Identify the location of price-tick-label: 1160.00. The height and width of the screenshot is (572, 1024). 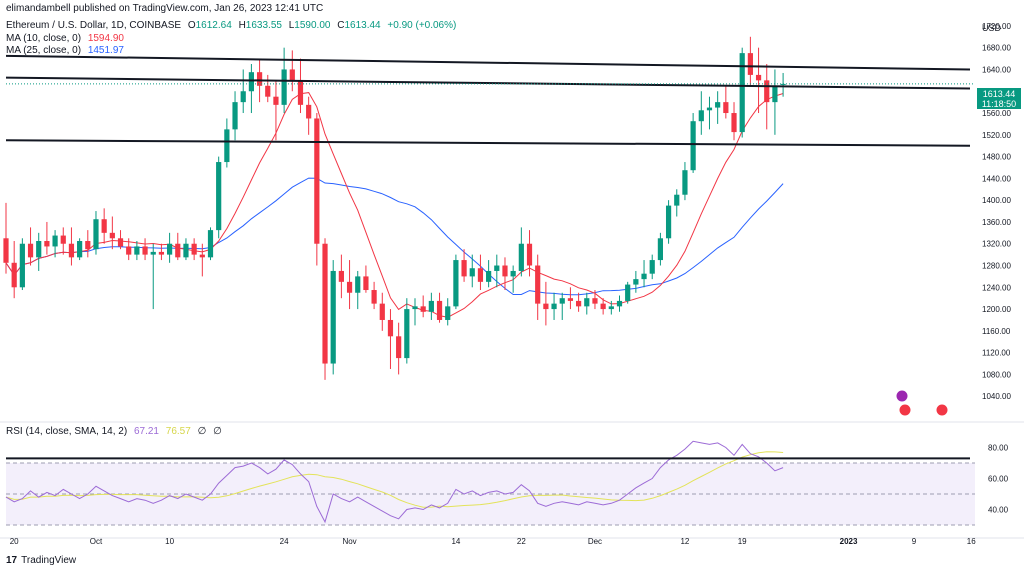
(996, 331).